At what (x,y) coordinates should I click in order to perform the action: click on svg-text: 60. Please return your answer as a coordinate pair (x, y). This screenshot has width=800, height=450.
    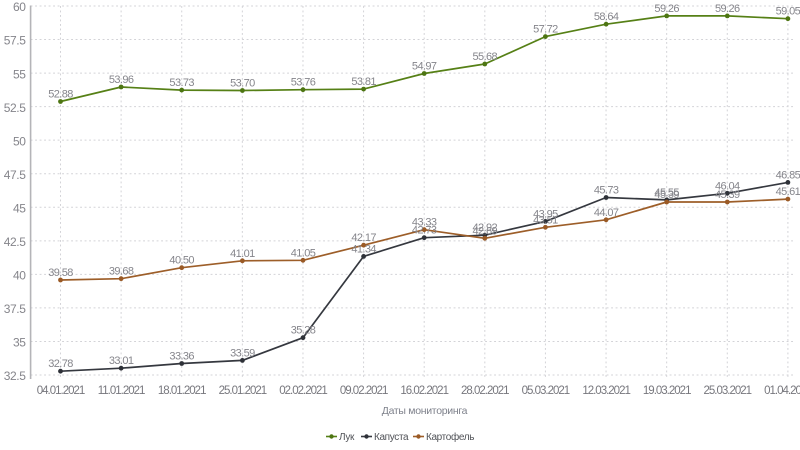
    Looking at the image, I should click on (19, 7).